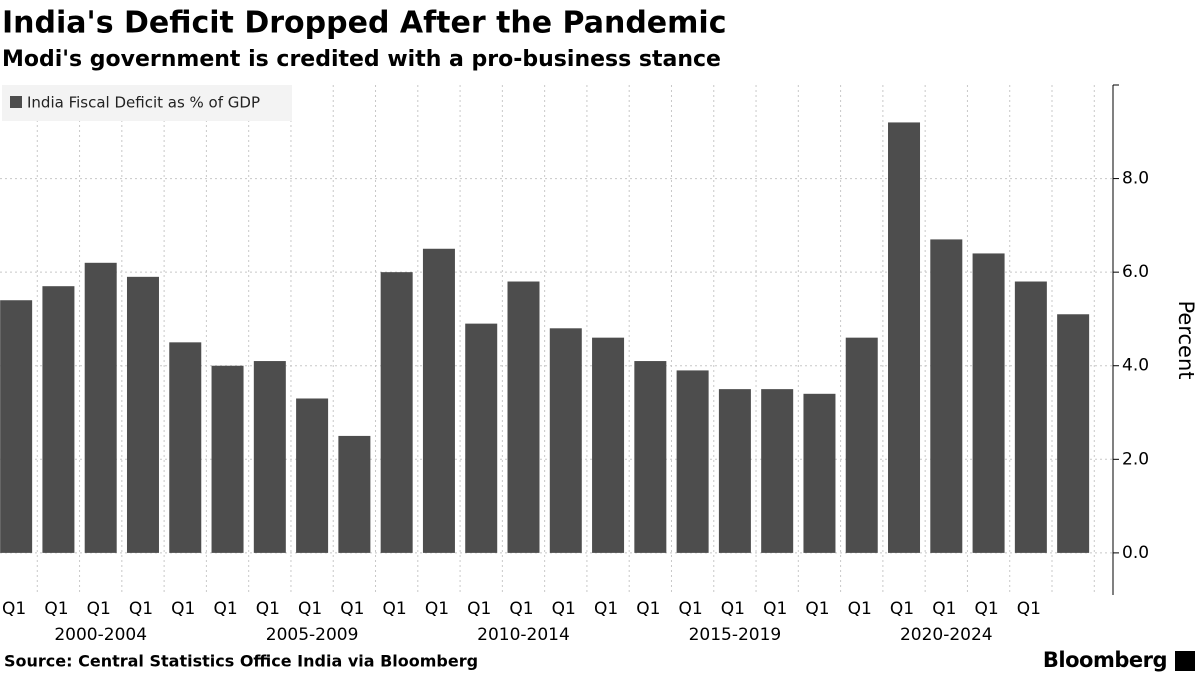 Image resolution: width=1200 pixels, height=675 pixels. Describe the element at coordinates (143, 103) in the screenshot. I see `legend-label: India Fiscal Deficit as % of GDP` at that location.